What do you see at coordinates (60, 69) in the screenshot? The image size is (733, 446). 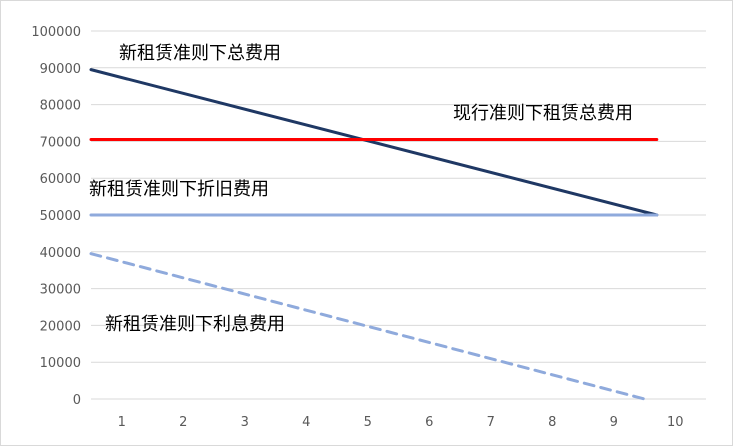 I see `y-tick-label: 90000` at bounding box center [60, 69].